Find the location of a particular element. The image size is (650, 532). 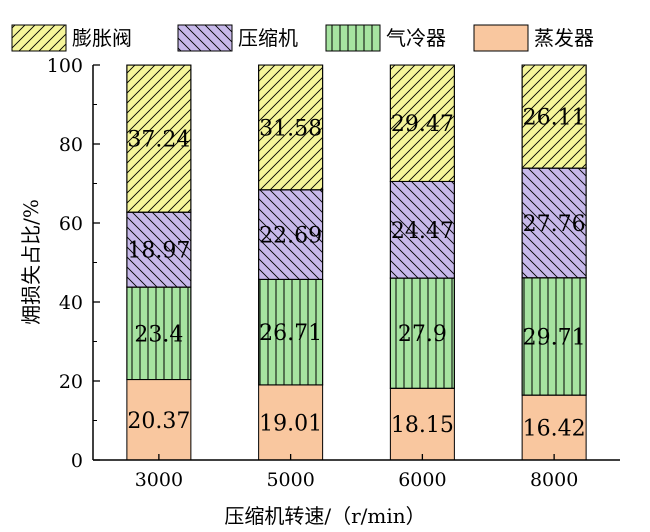

data-label: 26.11 is located at coordinates (554, 118).